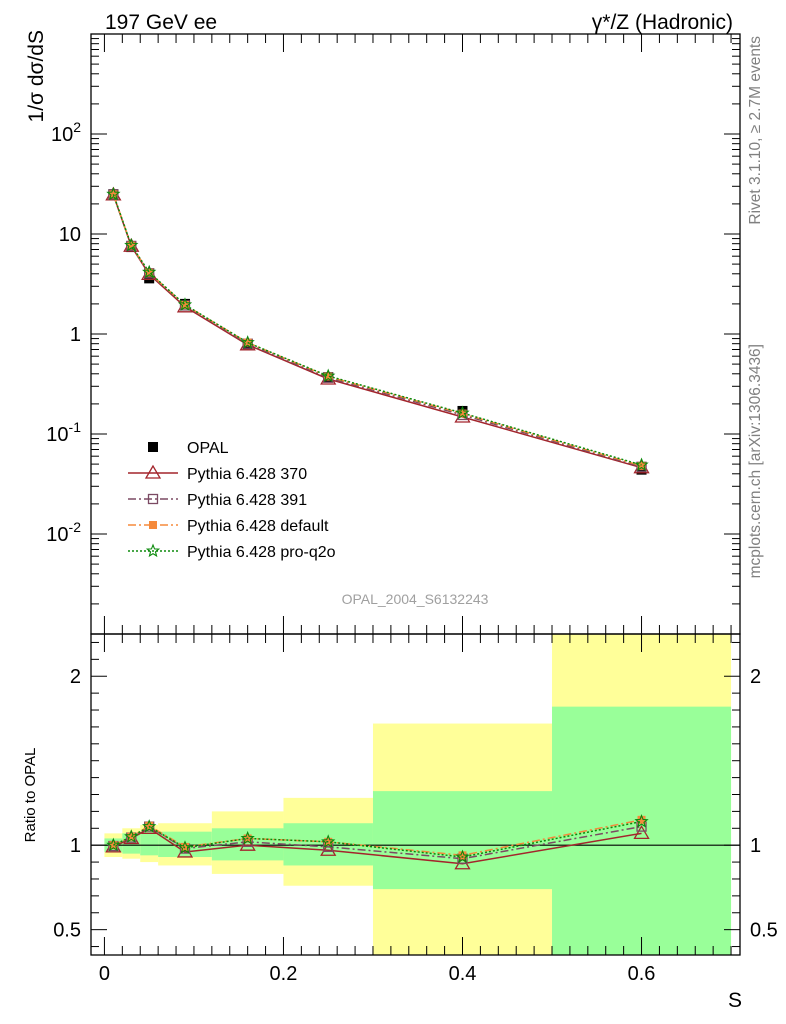 The image size is (786, 1024). What do you see at coordinates (755, 461) in the screenshot?
I see `mcplots-reference-label: mcplots.cern.ch [arXiv:1306.3436]` at bounding box center [755, 461].